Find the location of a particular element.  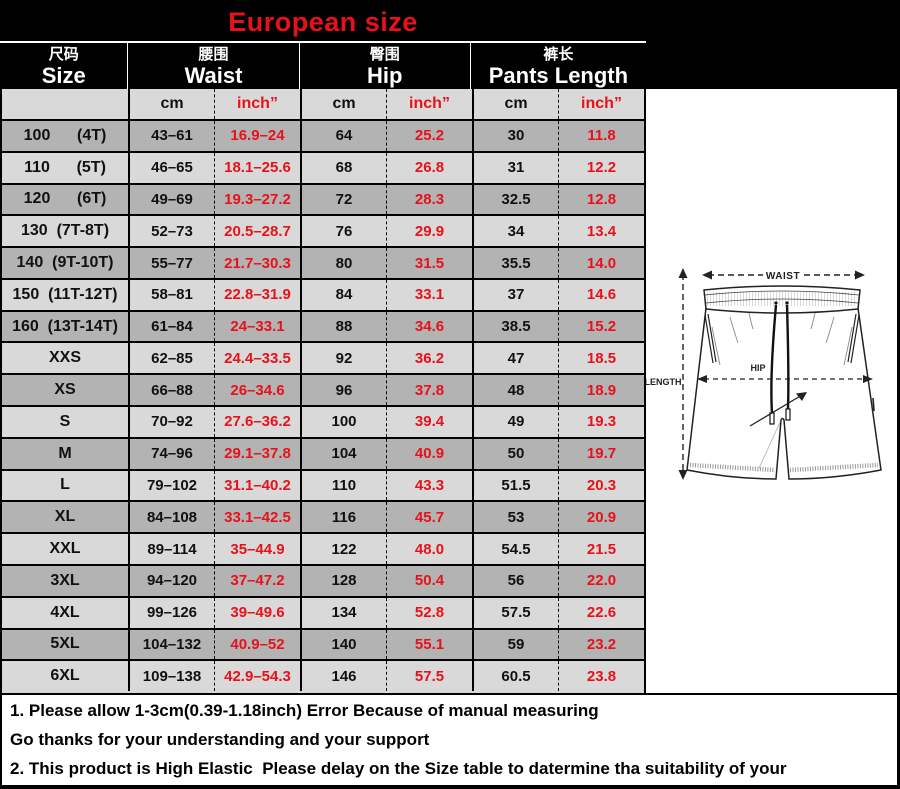

length-inch-cell: 12.8 is located at coordinates (601, 199).